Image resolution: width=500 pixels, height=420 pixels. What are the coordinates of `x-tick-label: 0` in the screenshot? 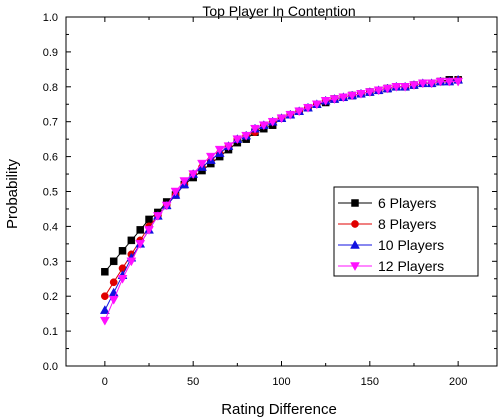 It's located at (105, 382).